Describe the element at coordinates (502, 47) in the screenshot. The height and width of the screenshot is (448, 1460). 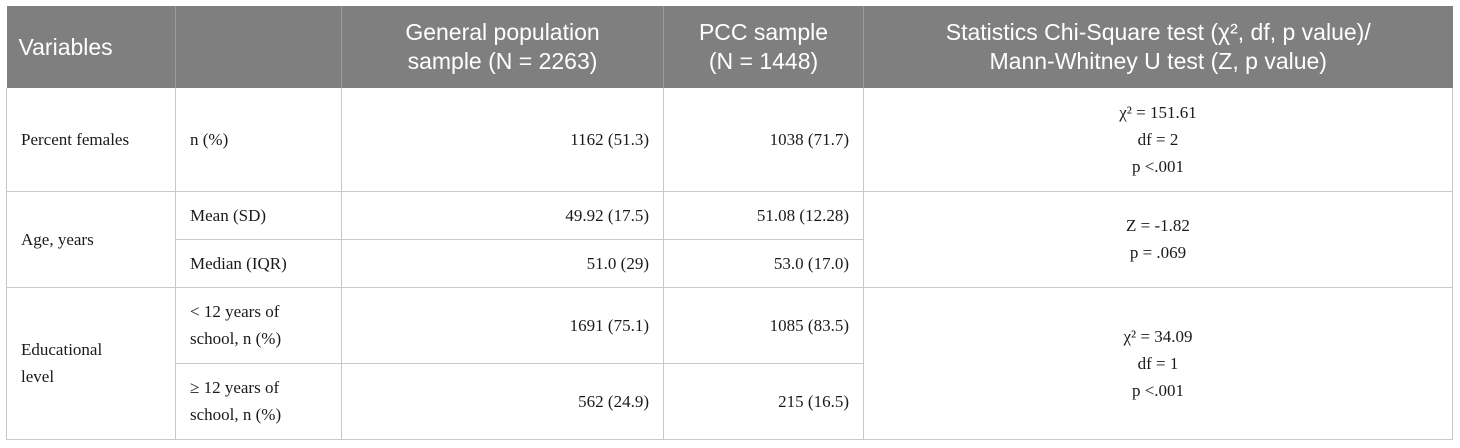
I see `header-general-population: General population sample (N = 2263)` at that location.